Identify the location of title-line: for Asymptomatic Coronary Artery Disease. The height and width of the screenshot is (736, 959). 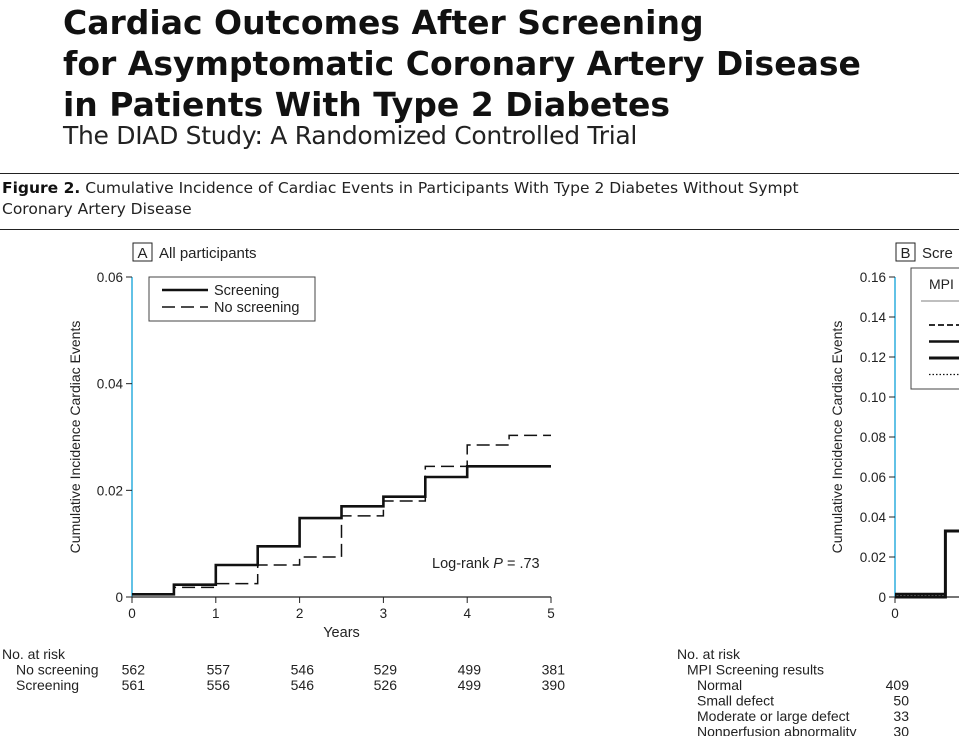
(462, 63).